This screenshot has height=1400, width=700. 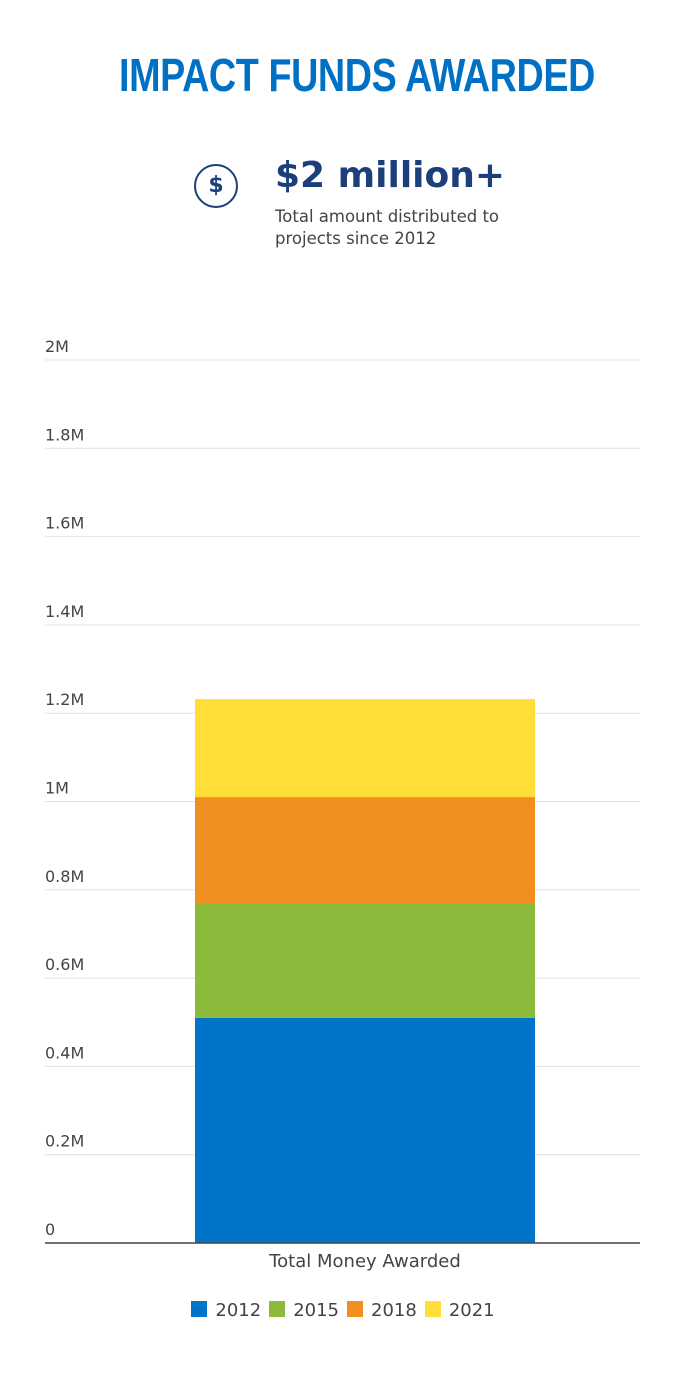 I want to click on y-tick-label: 1.2M, so click(x=64, y=699).